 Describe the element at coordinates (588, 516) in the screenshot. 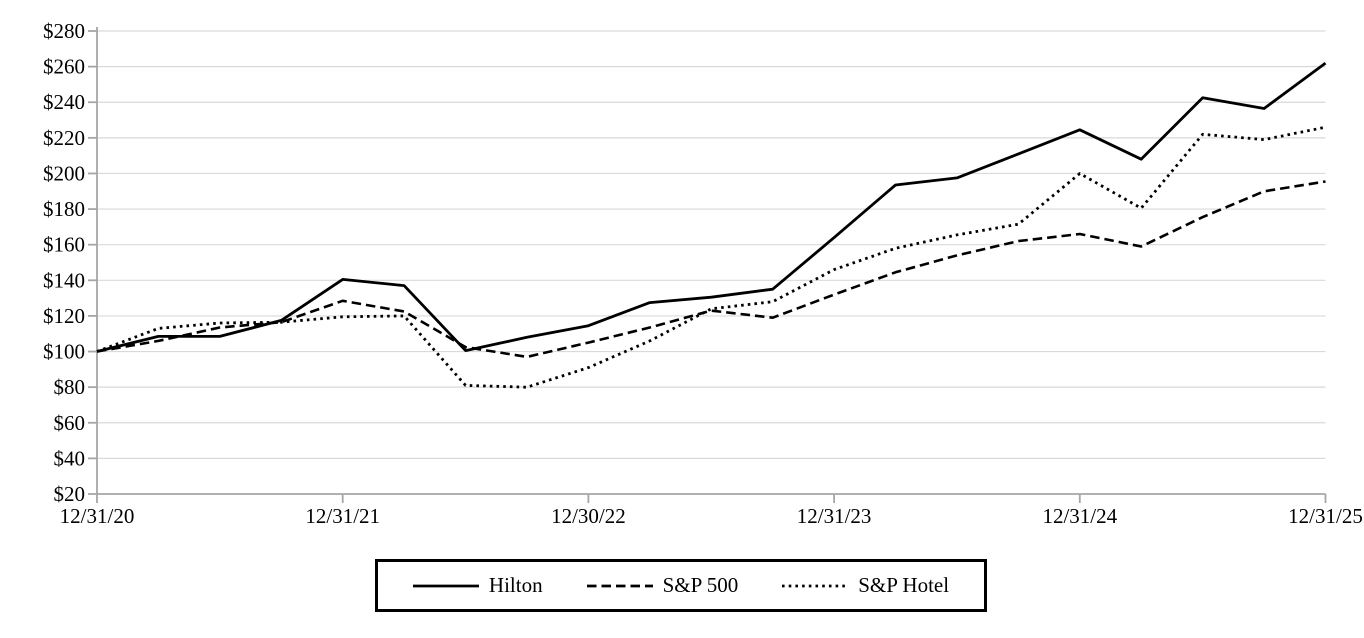

I see `x-axis-label: 12/30/22` at that location.